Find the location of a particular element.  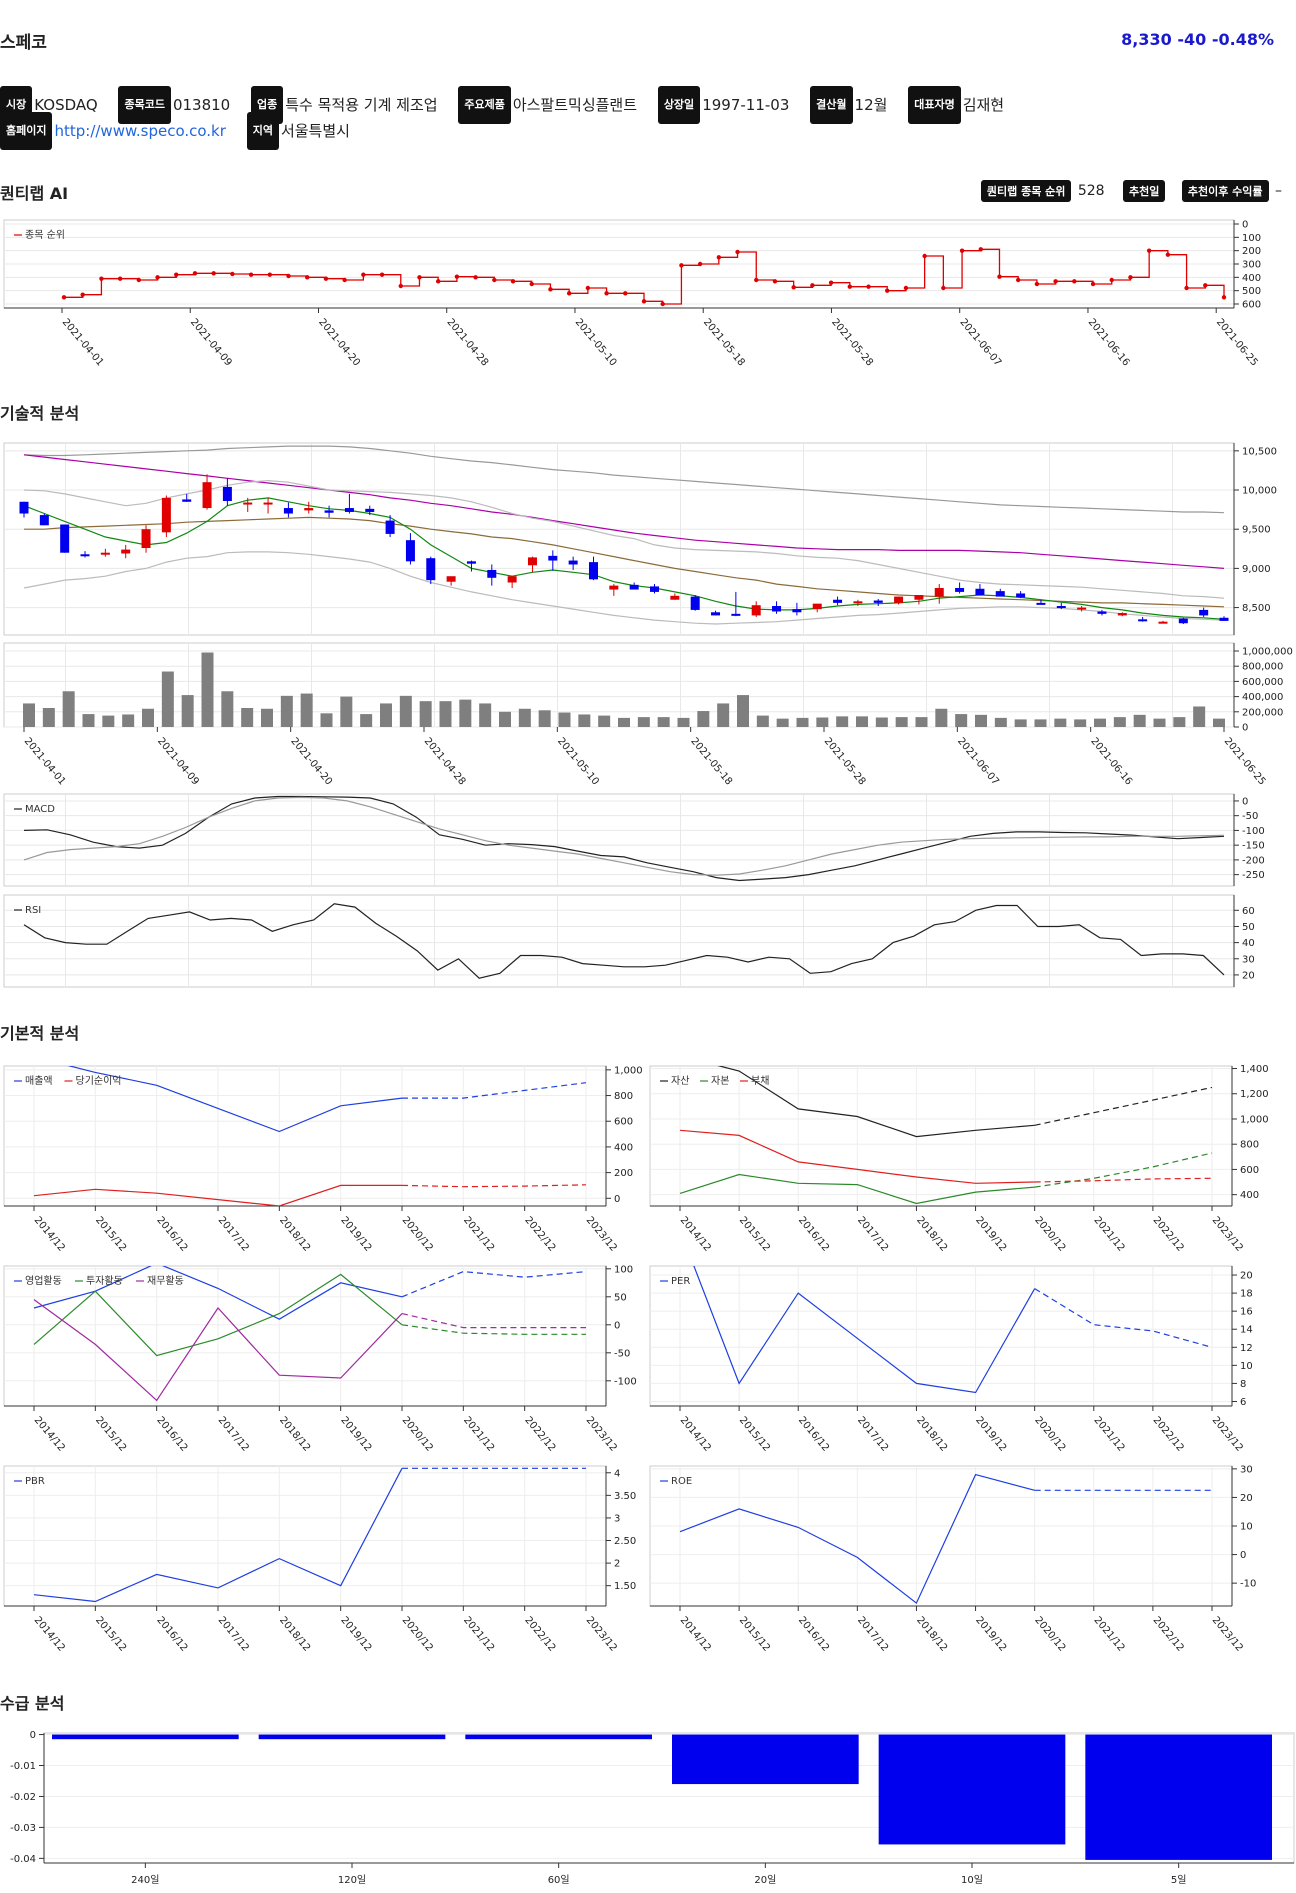

fund-sales-series-1-actual is located at coordinates (217, 1195).